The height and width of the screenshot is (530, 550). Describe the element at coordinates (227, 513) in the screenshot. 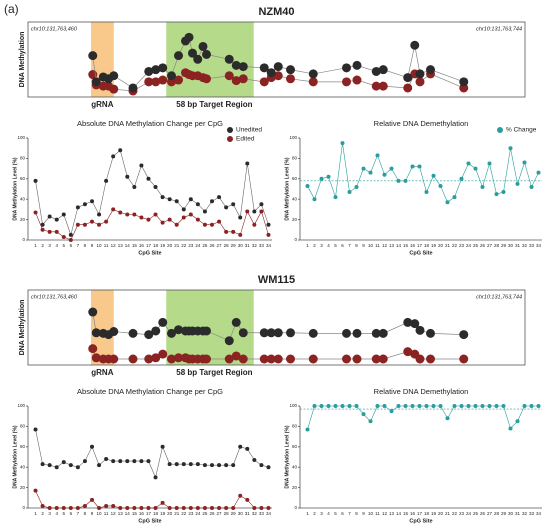

I see `x-tick-label: 28` at that location.